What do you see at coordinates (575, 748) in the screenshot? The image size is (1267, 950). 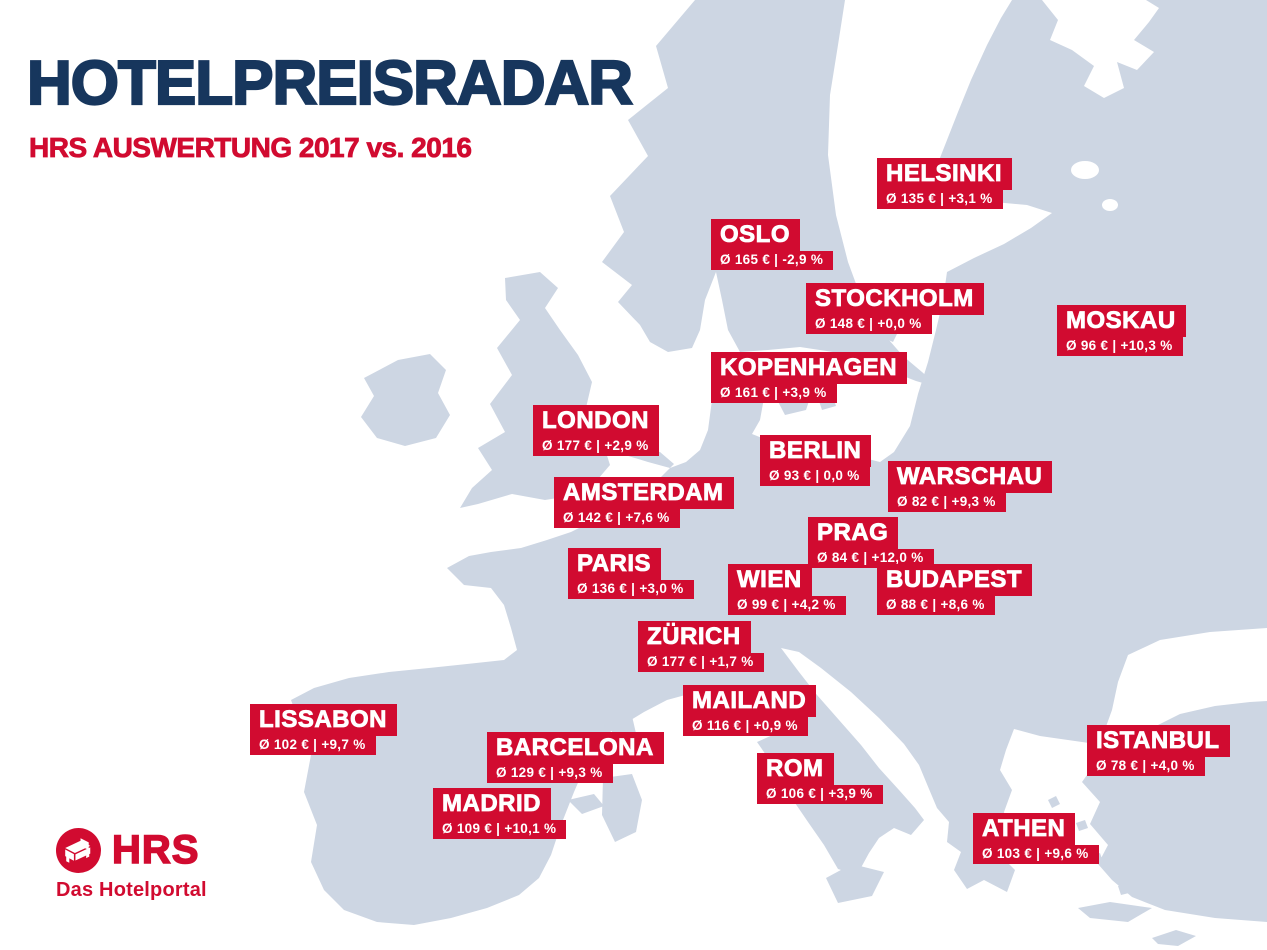 I see `city-name: BARCELONA` at bounding box center [575, 748].